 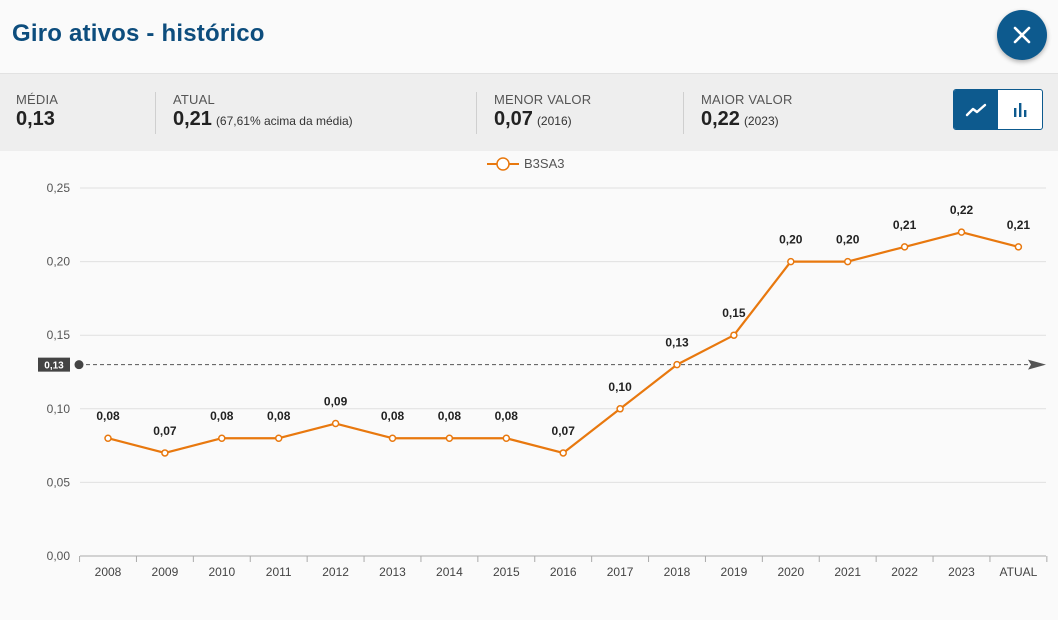 What do you see at coordinates (904, 572) in the screenshot?
I see `x-tick-label: 2022` at bounding box center [904, 572].